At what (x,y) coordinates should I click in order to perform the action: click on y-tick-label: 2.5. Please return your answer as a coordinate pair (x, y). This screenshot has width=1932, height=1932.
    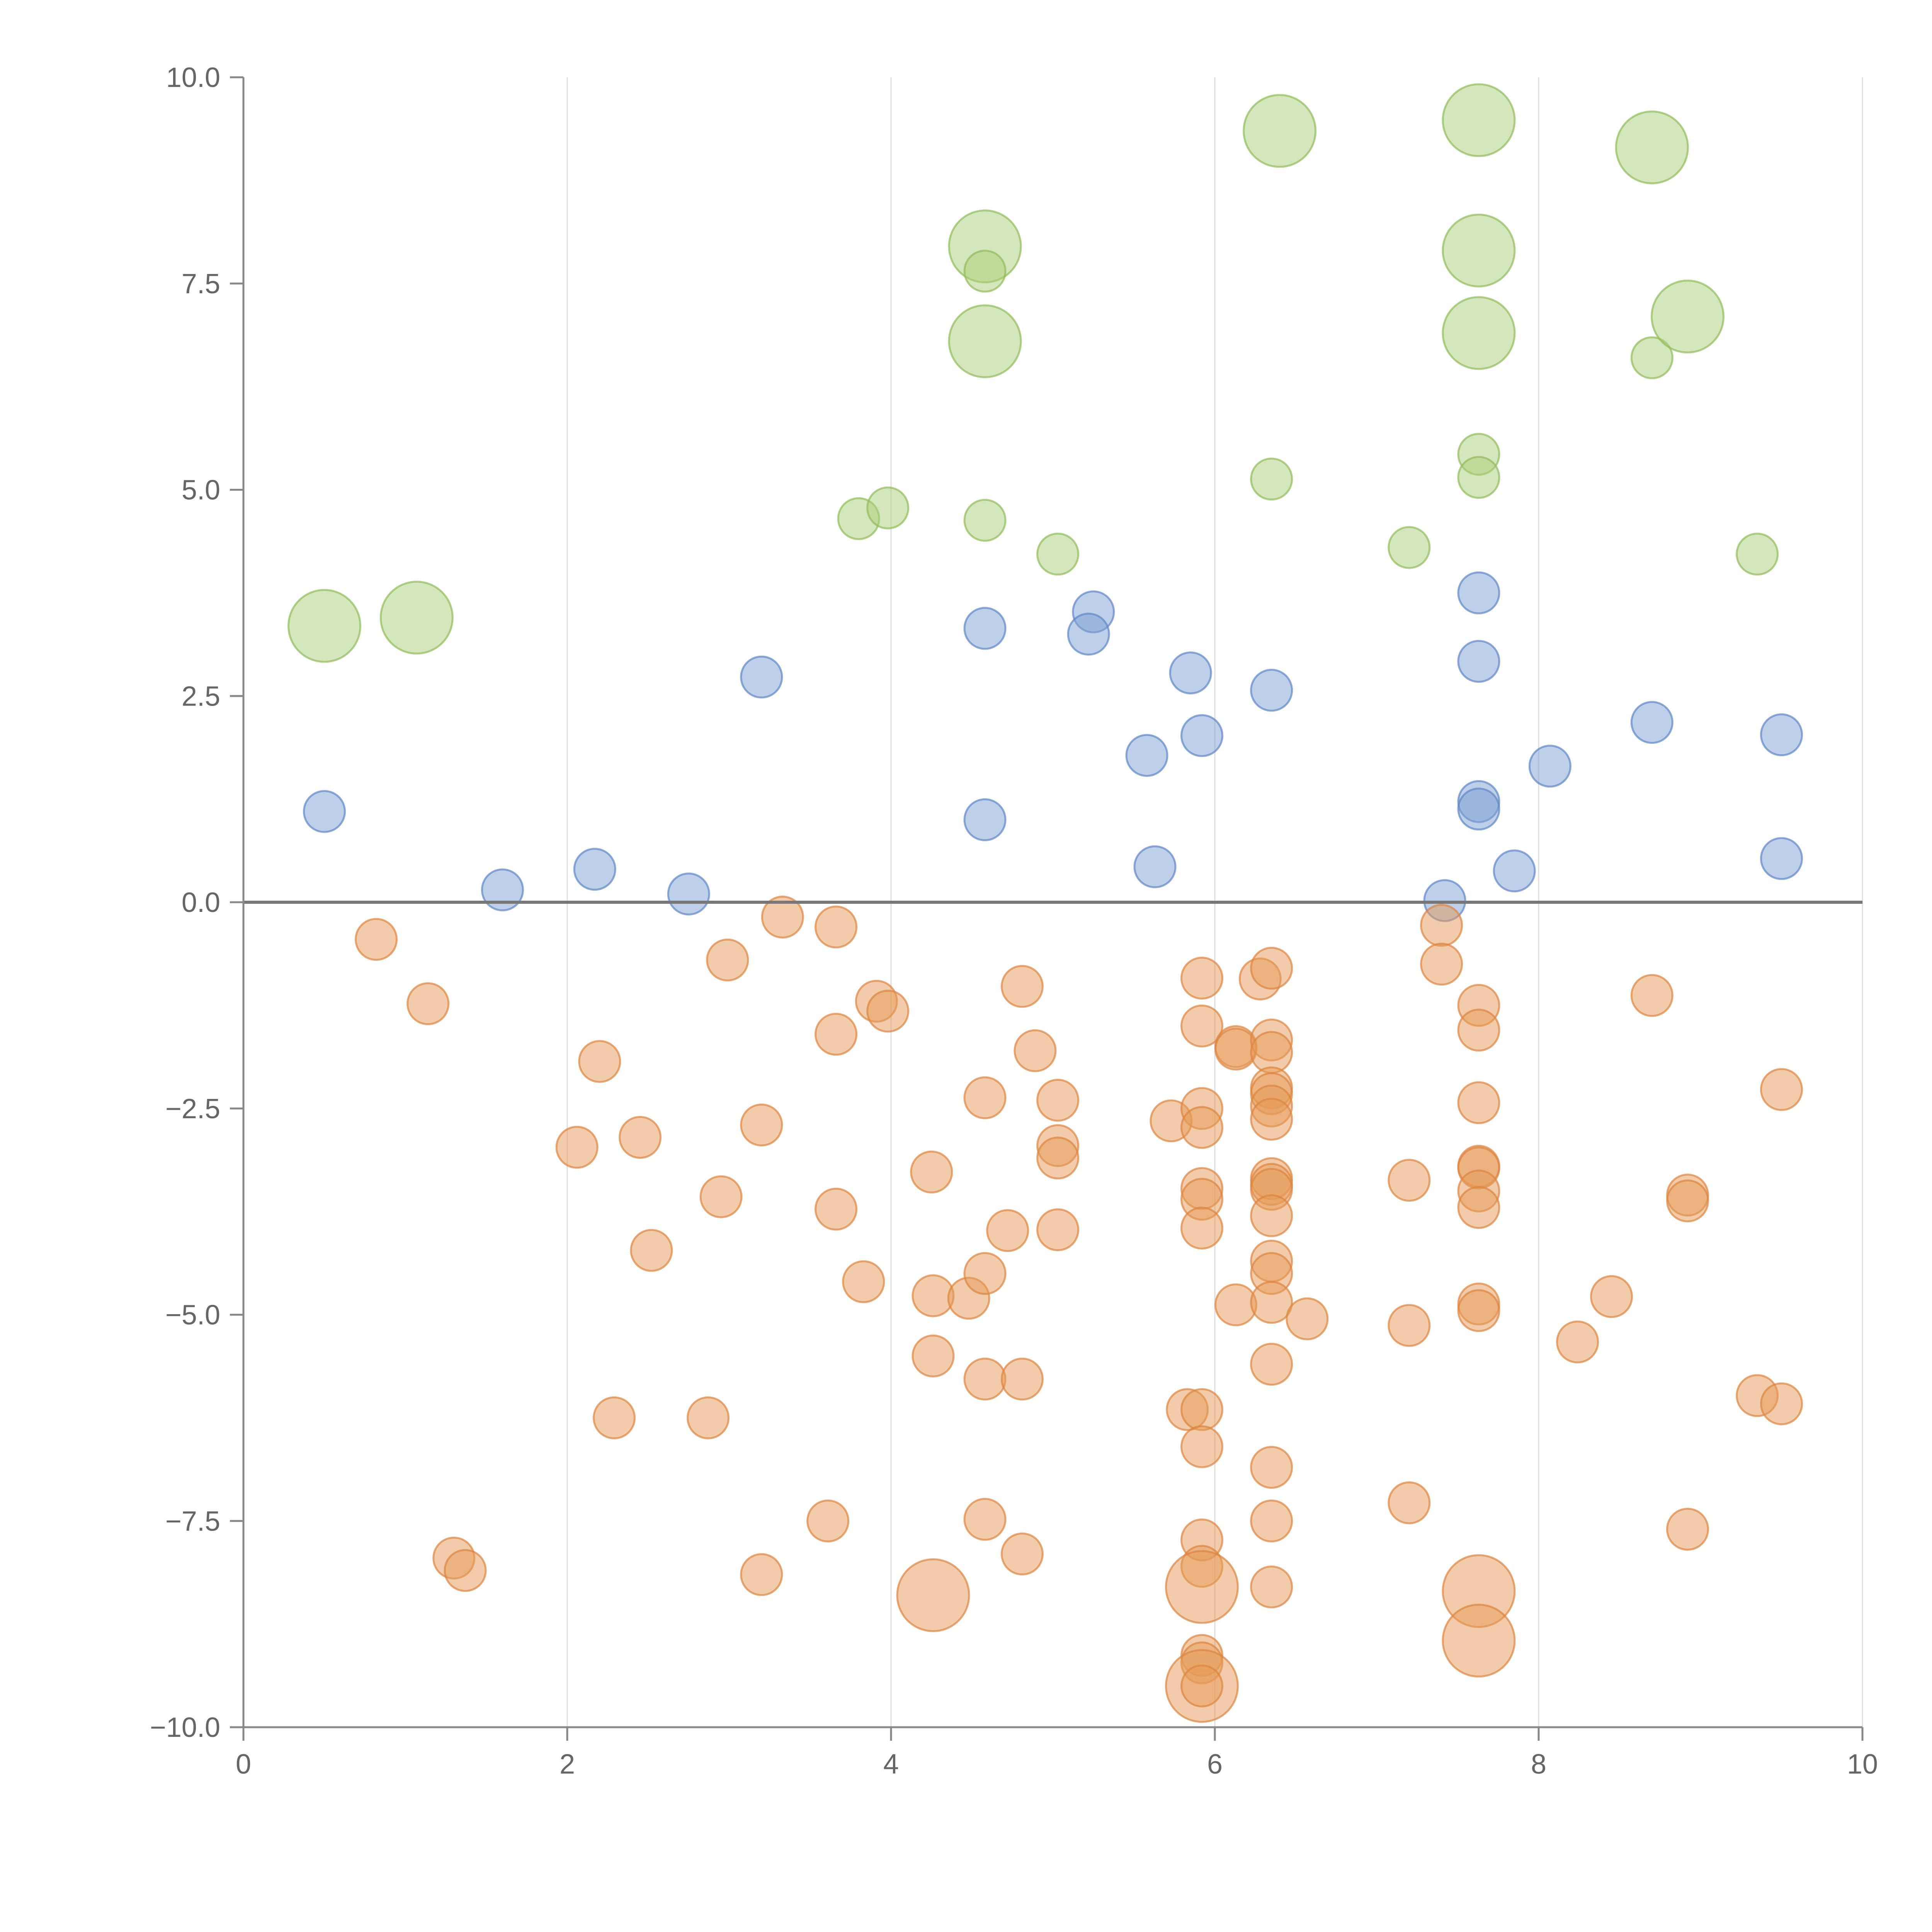
    Looking at the image, I should click on (201, 696).